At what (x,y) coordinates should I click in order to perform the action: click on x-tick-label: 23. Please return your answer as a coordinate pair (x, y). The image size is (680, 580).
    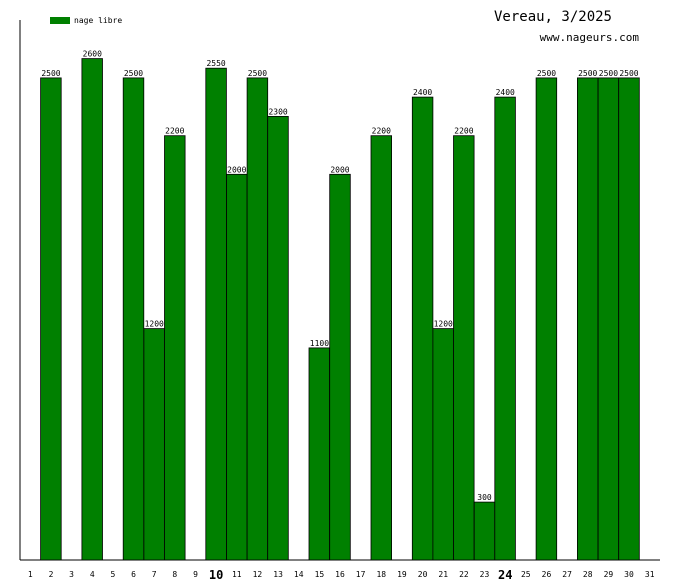
    Looking at the image, I should click on (485, 574).